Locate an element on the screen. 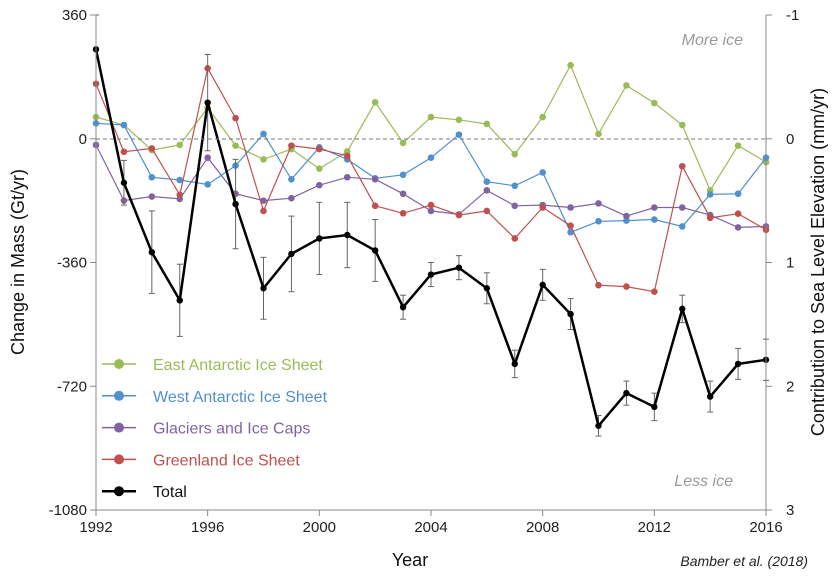 The width and height of the screenshot is (835, 576). x-tick-label: 2008 is located at coordinates (542, 527).